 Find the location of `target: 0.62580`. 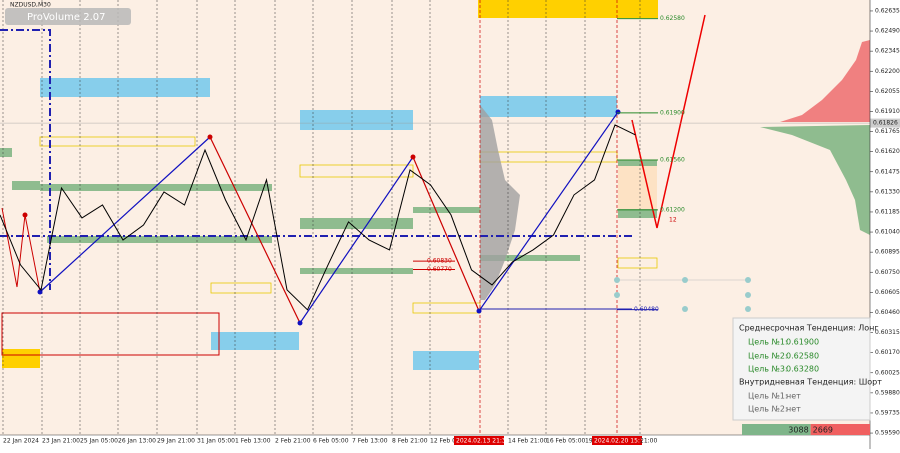

target: 0.62580 is located at coordinates (802, 356).